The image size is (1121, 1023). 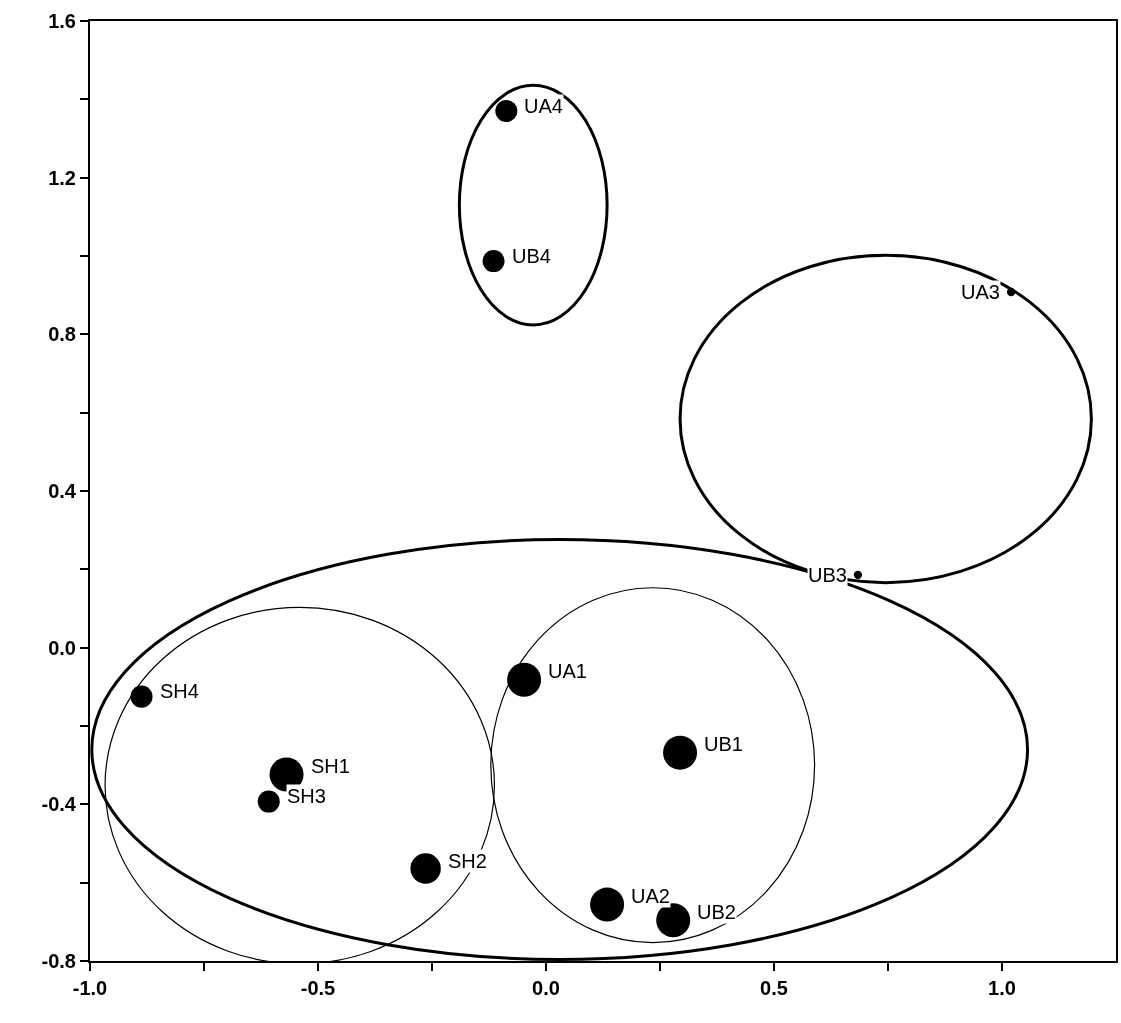 I want to click on y-tick-label: 0.8, so click(x=62, y=334).